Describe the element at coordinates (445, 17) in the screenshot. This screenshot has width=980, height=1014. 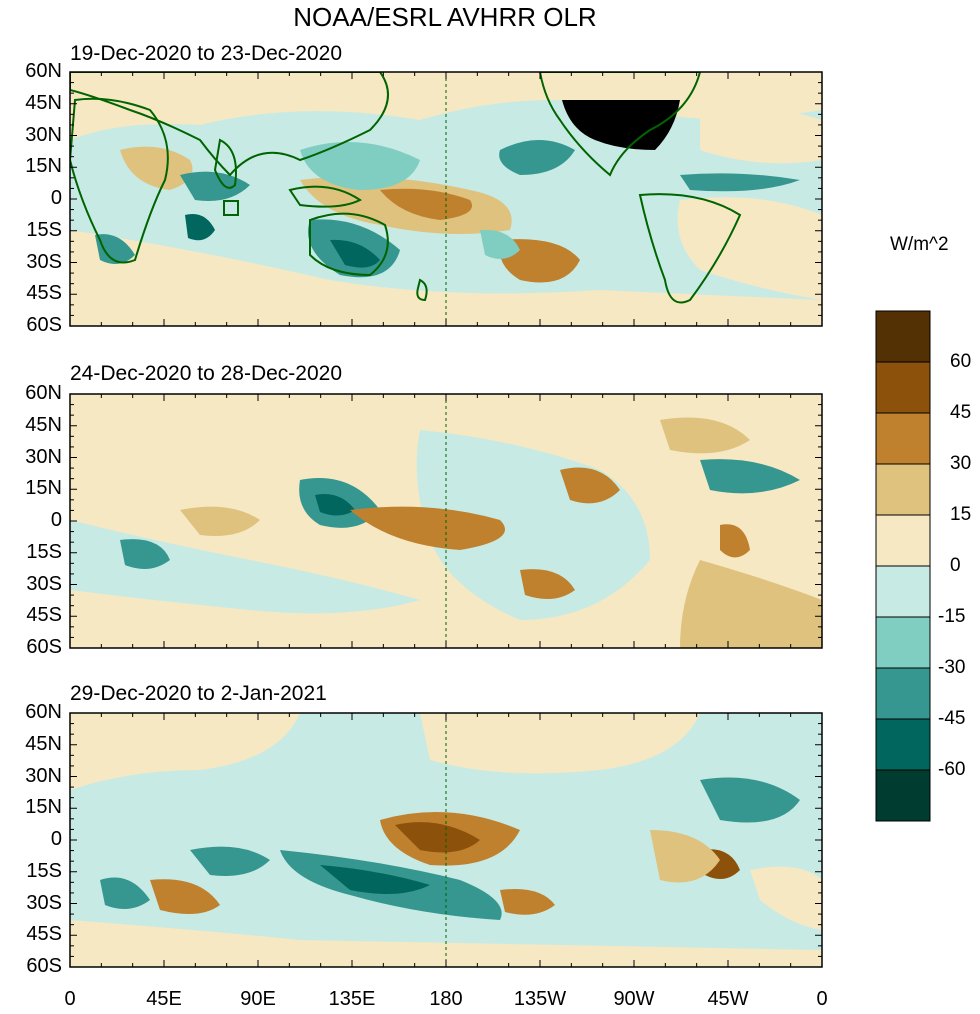
I see `main-title: NOAA/ESRL AVHRR OLR` at that location.